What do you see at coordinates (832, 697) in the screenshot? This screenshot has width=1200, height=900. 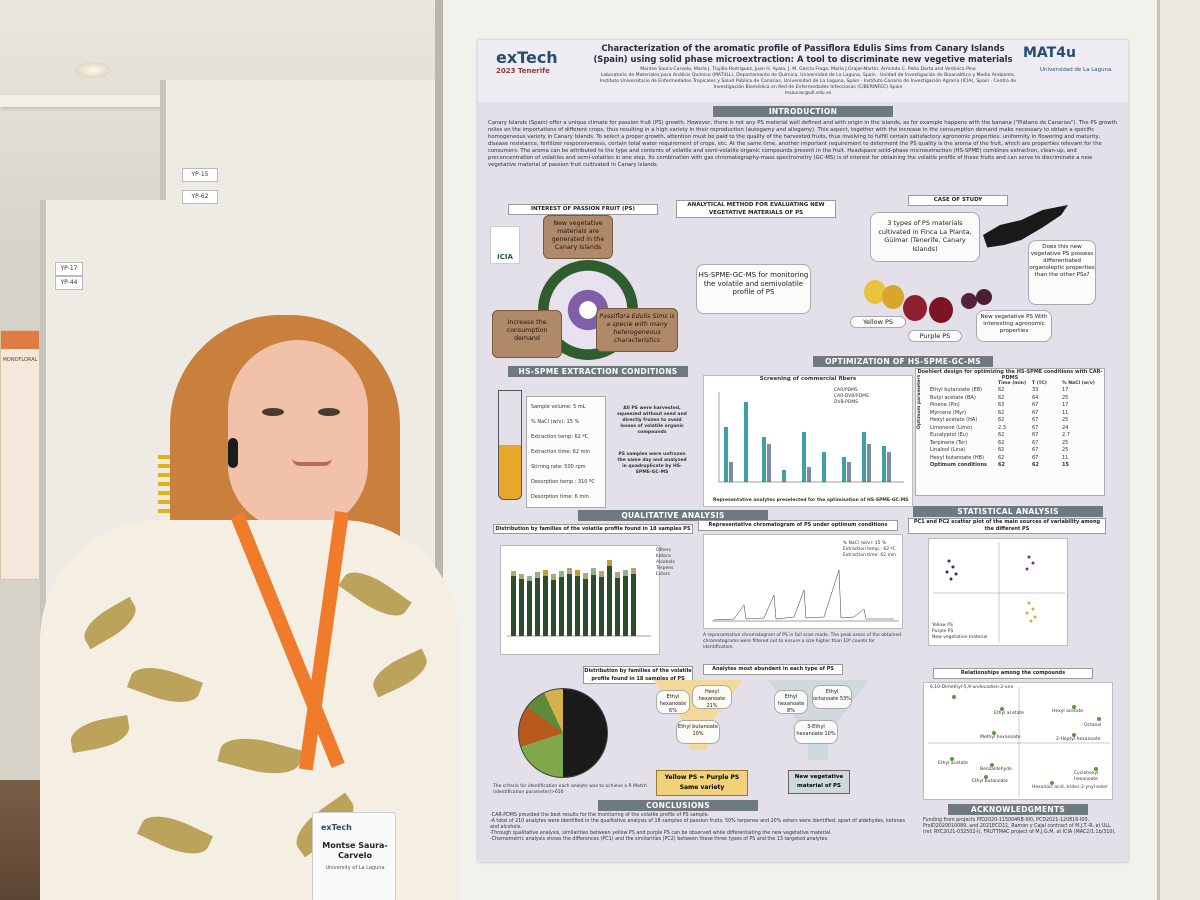 I see `funnel-new-item: Ethyl octanoate 53%` at bounding box center [832, 697].